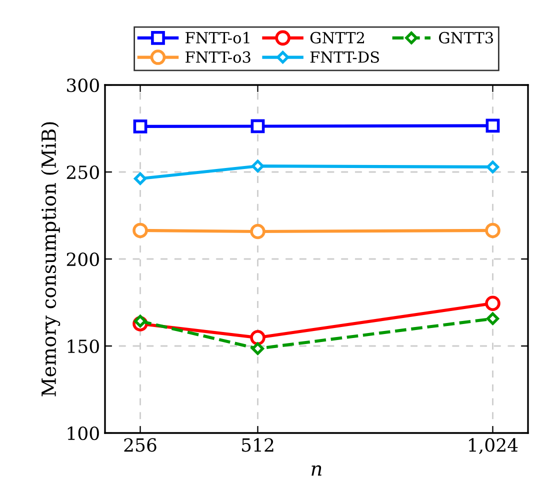 The image size is (537, 504). Describe the element at coordinates (337, 38) in the screenshot. I see `legend-label: GNTT2` at that location.